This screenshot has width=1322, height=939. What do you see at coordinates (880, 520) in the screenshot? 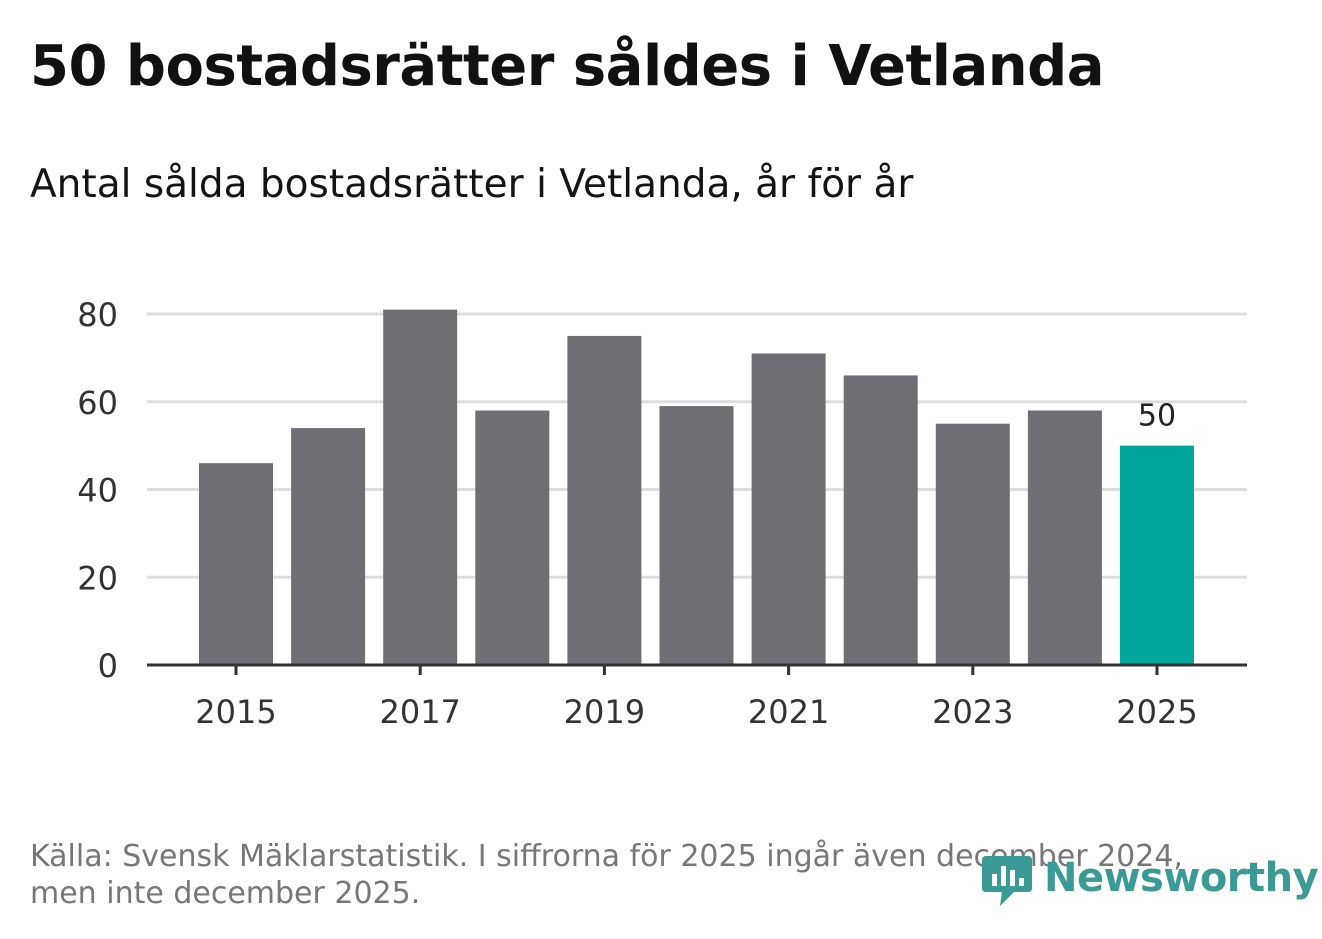
I see `bar-2022` at bounding box center [880, 520].